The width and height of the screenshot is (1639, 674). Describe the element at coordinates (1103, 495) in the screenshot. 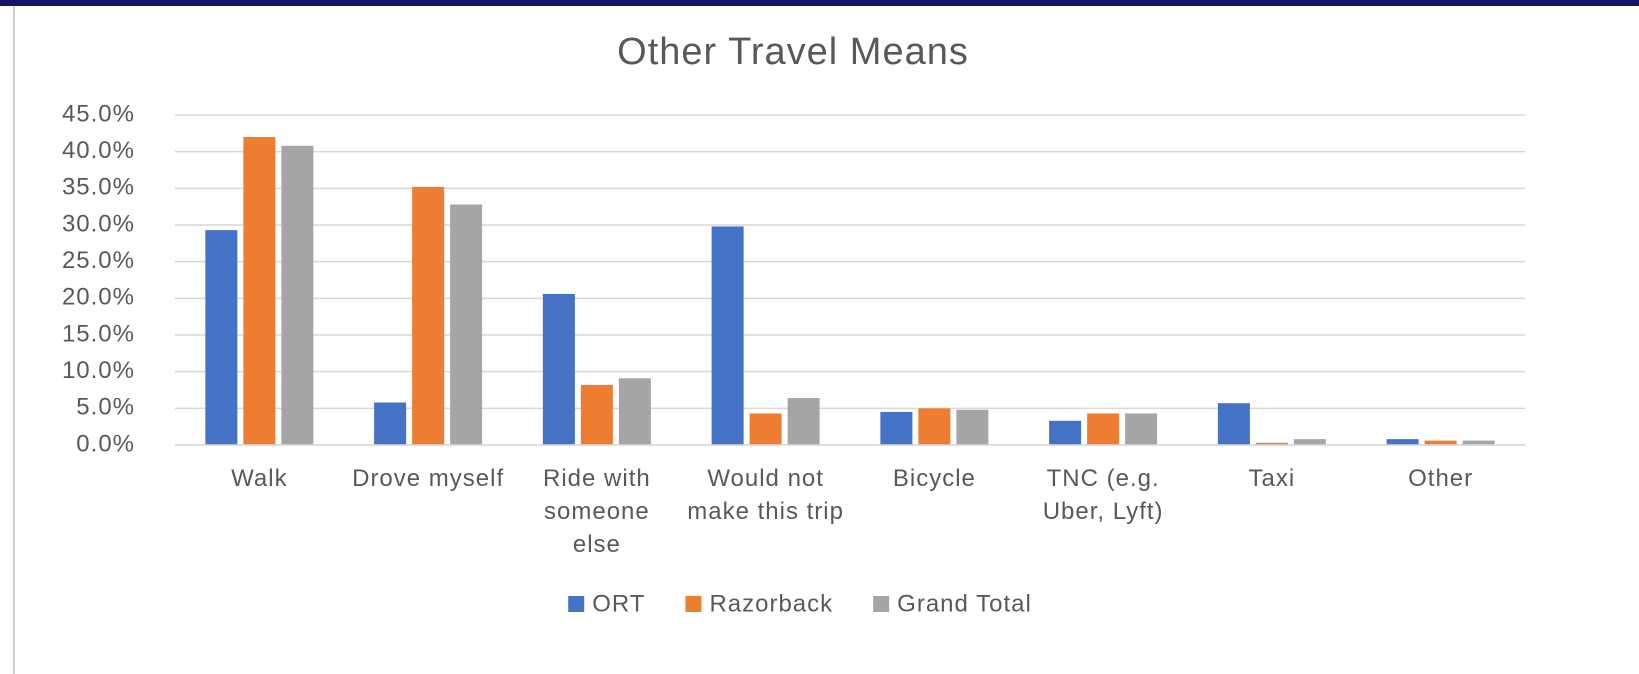

I see `x-tick-label: TNC (e.g. Uber, Lyft)` at that location.